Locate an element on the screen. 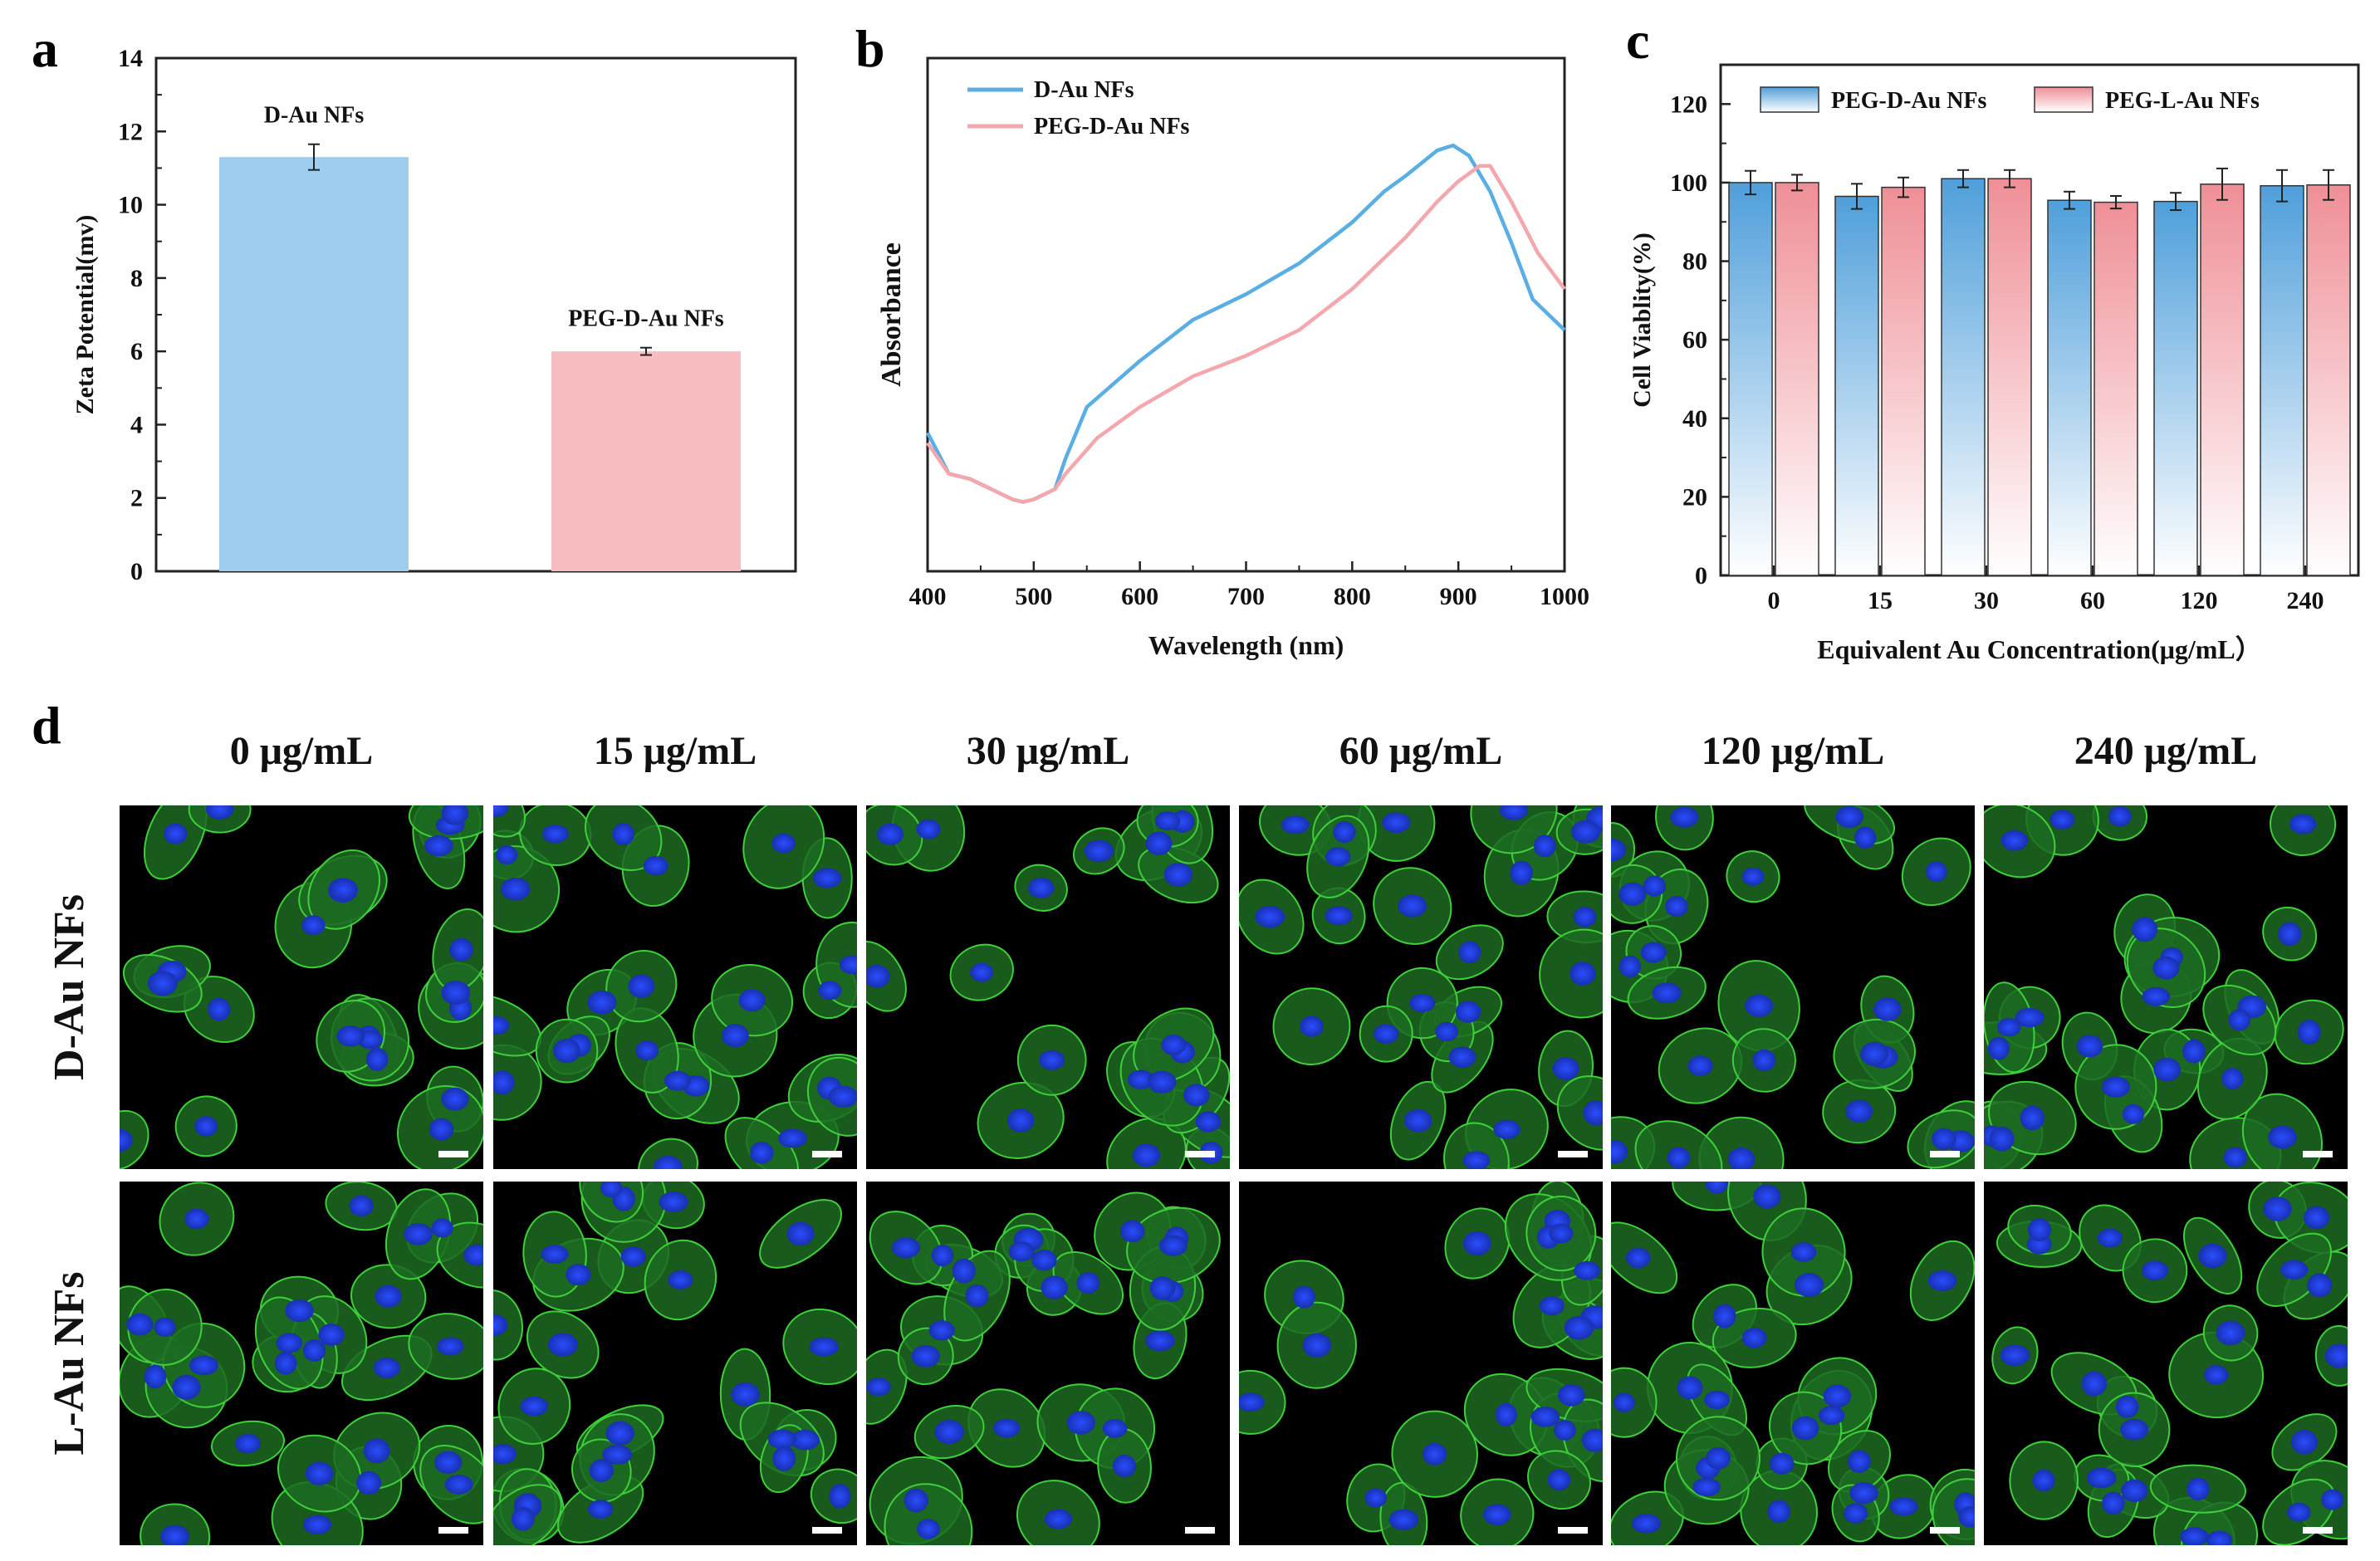 The height and width of the screenshot is (1561, 2380). x-tick-label: 500 is located at coordinates (1033, 596).